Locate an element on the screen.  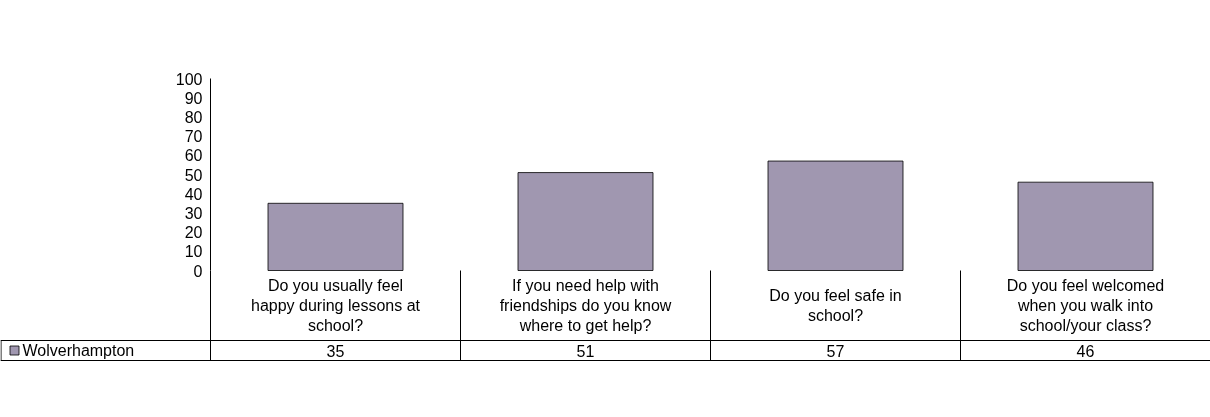
y-tick-label: 90 is located at coordinates (193, 98).